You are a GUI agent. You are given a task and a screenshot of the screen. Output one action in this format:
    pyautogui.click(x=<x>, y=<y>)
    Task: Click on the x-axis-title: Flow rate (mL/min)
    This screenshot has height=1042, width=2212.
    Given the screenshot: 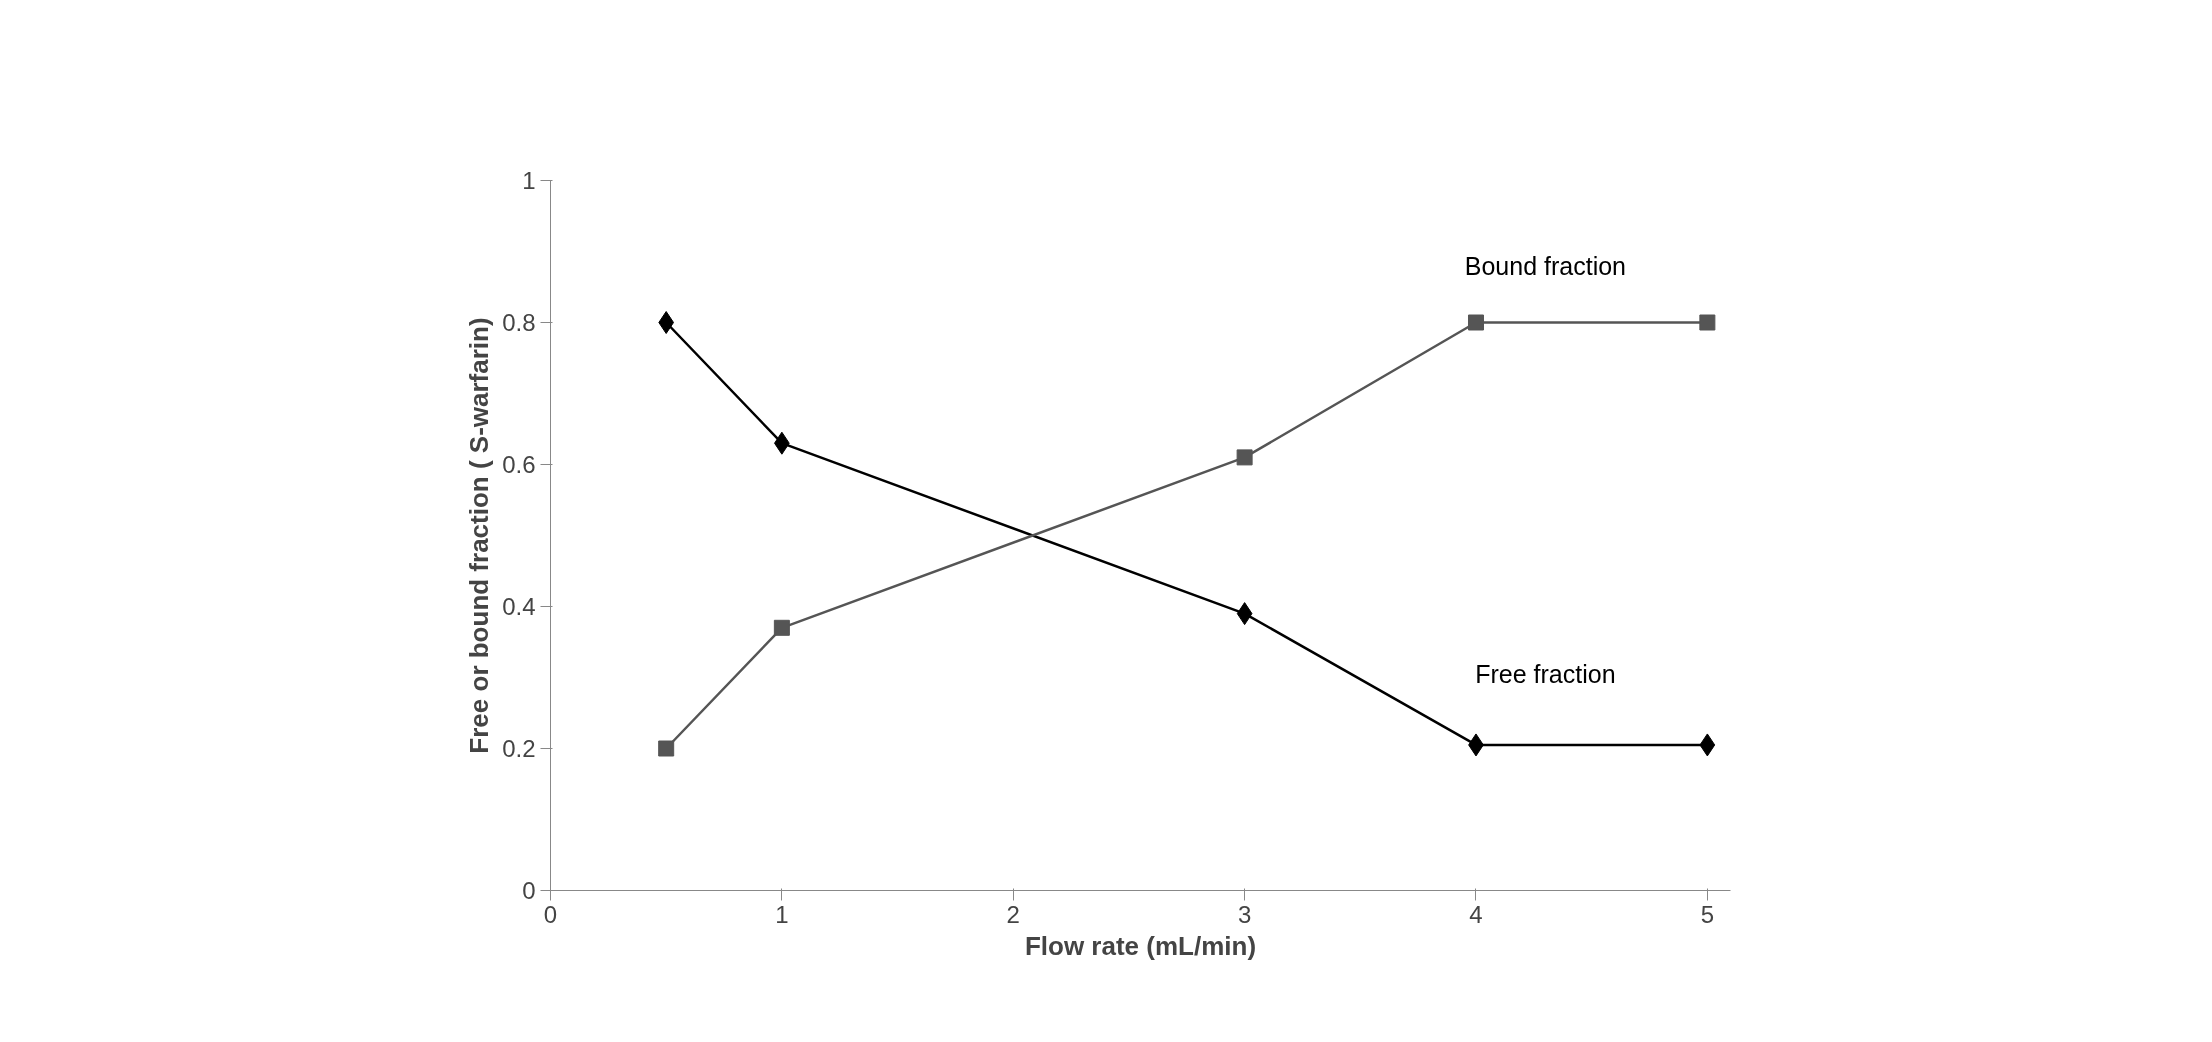 What is the action you would take?
    pyautogui.click(x=1140, y=945)
    